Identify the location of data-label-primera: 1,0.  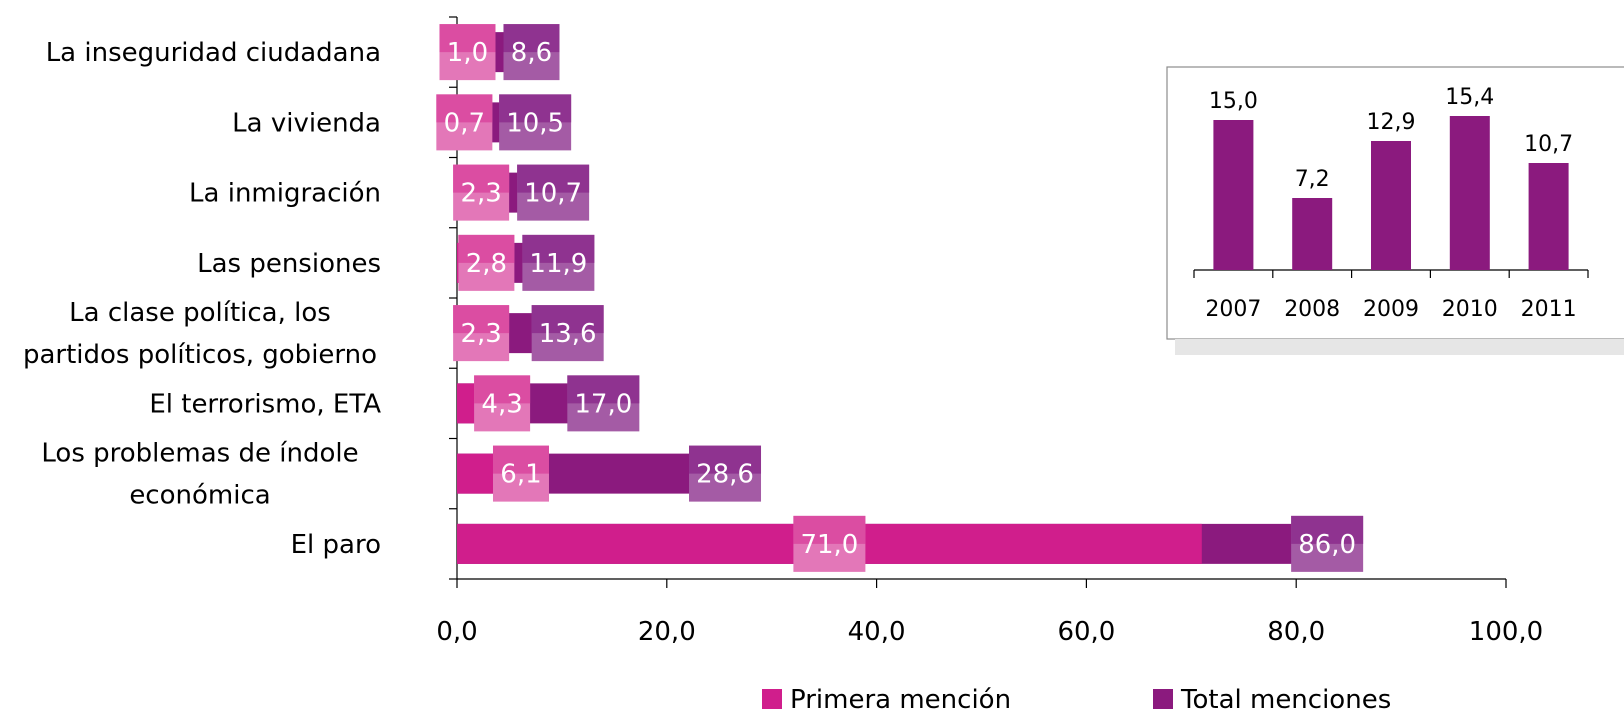
(467, 53).